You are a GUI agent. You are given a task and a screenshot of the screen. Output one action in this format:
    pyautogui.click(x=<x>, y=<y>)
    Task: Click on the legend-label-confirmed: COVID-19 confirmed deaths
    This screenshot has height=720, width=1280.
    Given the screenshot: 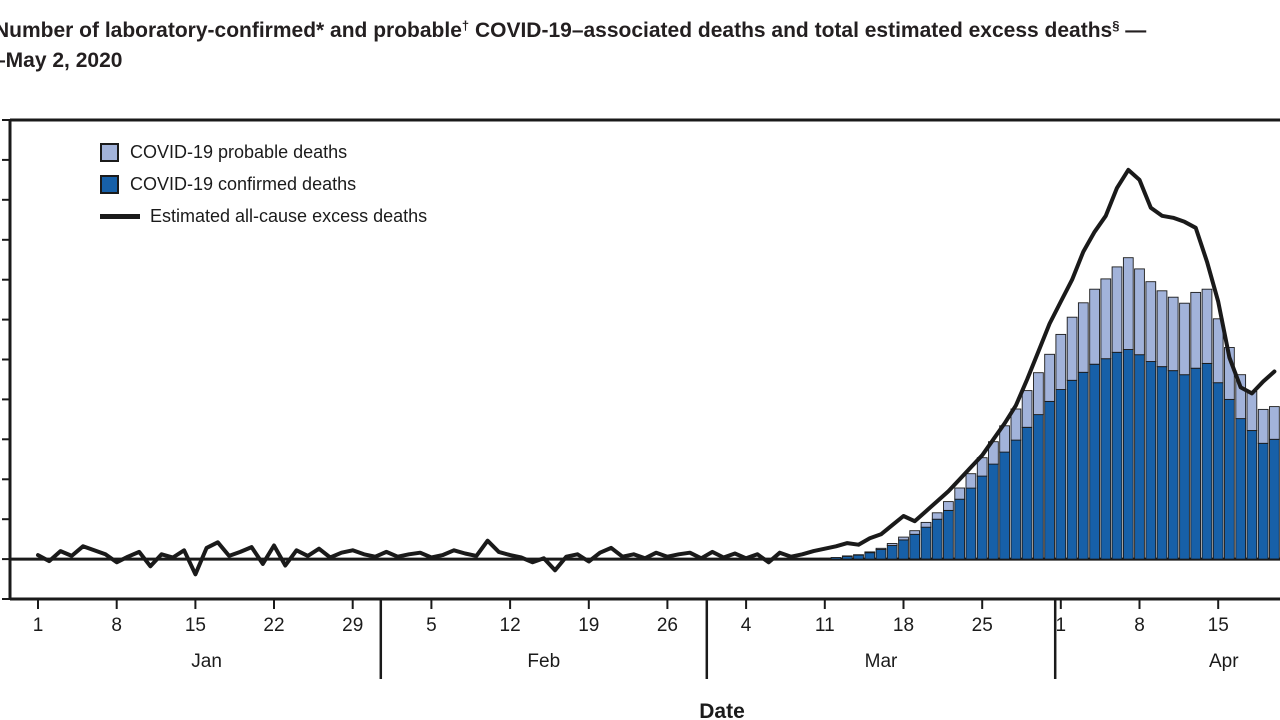 What is the action you would take?
    pyautogui.click(x=243, y=183)
    